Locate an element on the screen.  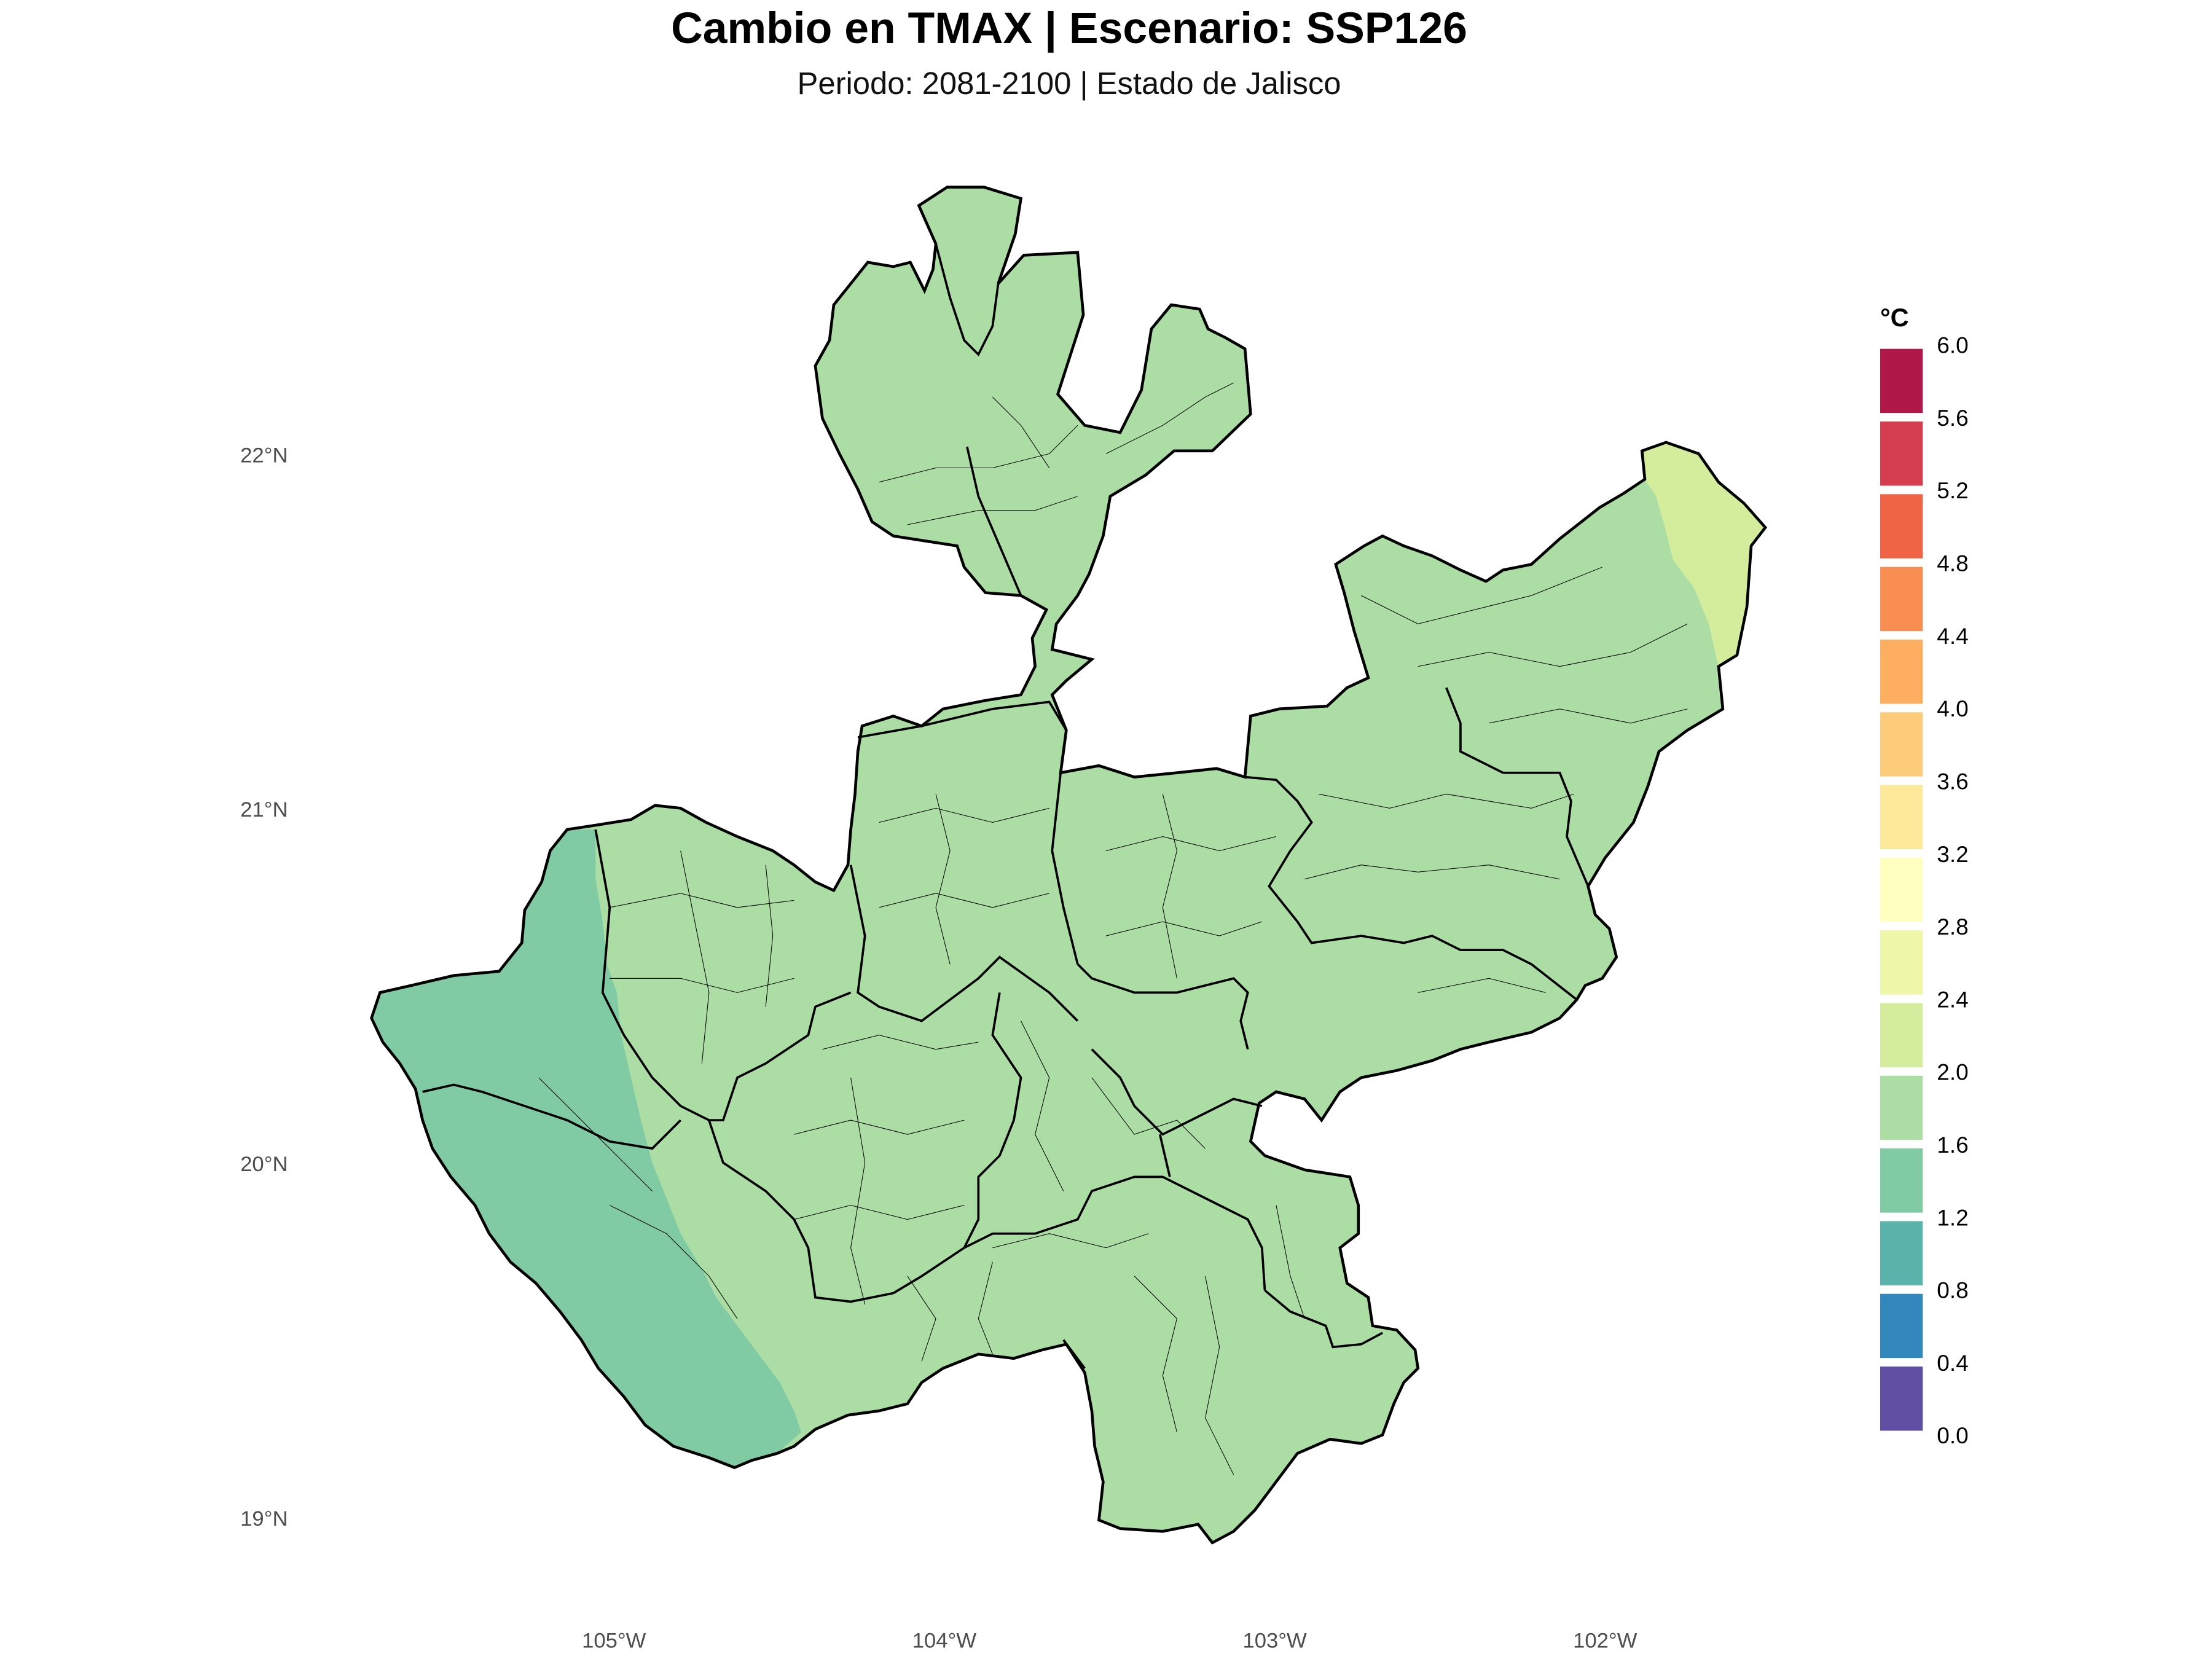
legend-break-label: 1.6 is located at coordinates (1952, 1145).